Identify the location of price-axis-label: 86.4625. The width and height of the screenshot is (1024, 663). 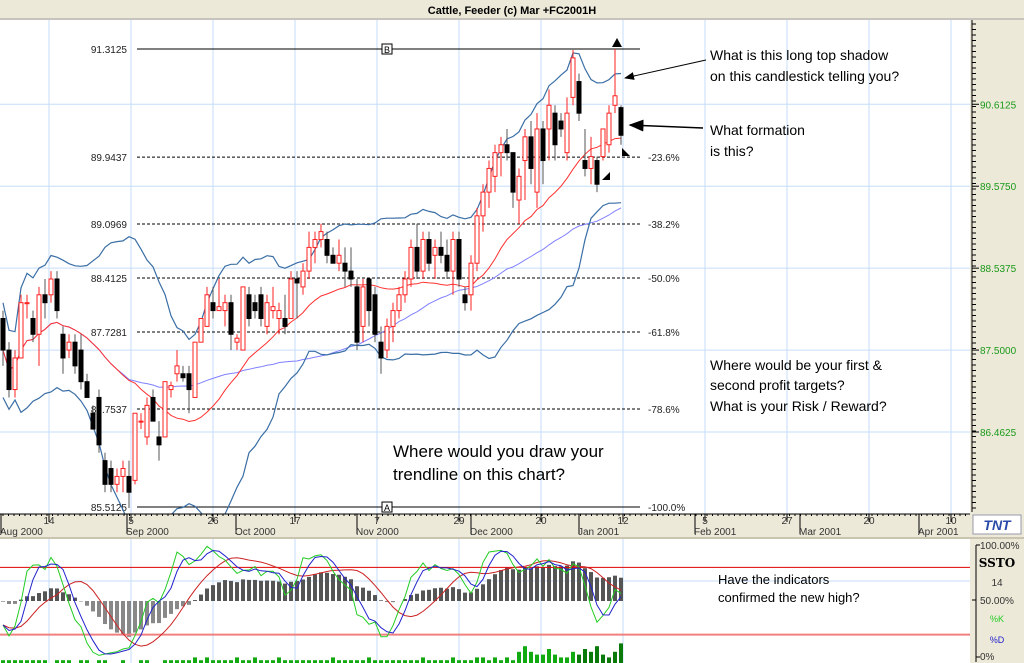
(998, 433).